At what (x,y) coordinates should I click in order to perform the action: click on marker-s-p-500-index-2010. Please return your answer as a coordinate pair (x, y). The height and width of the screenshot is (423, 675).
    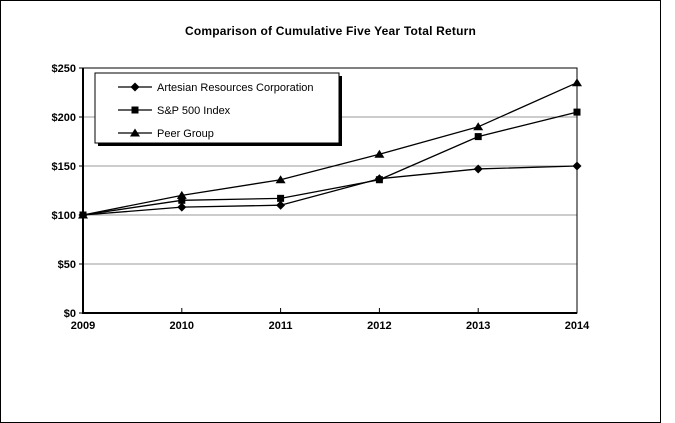
    Looking at the image, I should click on (182, 200).